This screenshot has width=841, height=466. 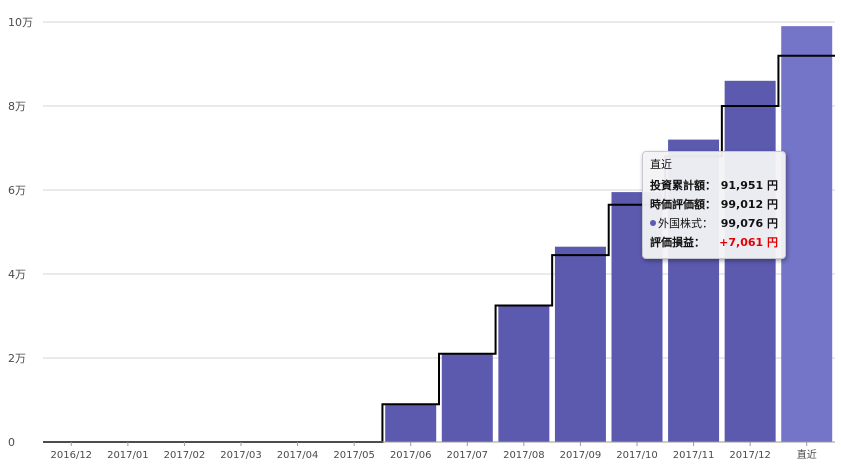 What do you see at coordinates (128, 455) in the screenshot?
I see `x-tick-label: 2017/01` at bounding box center [128, 455].